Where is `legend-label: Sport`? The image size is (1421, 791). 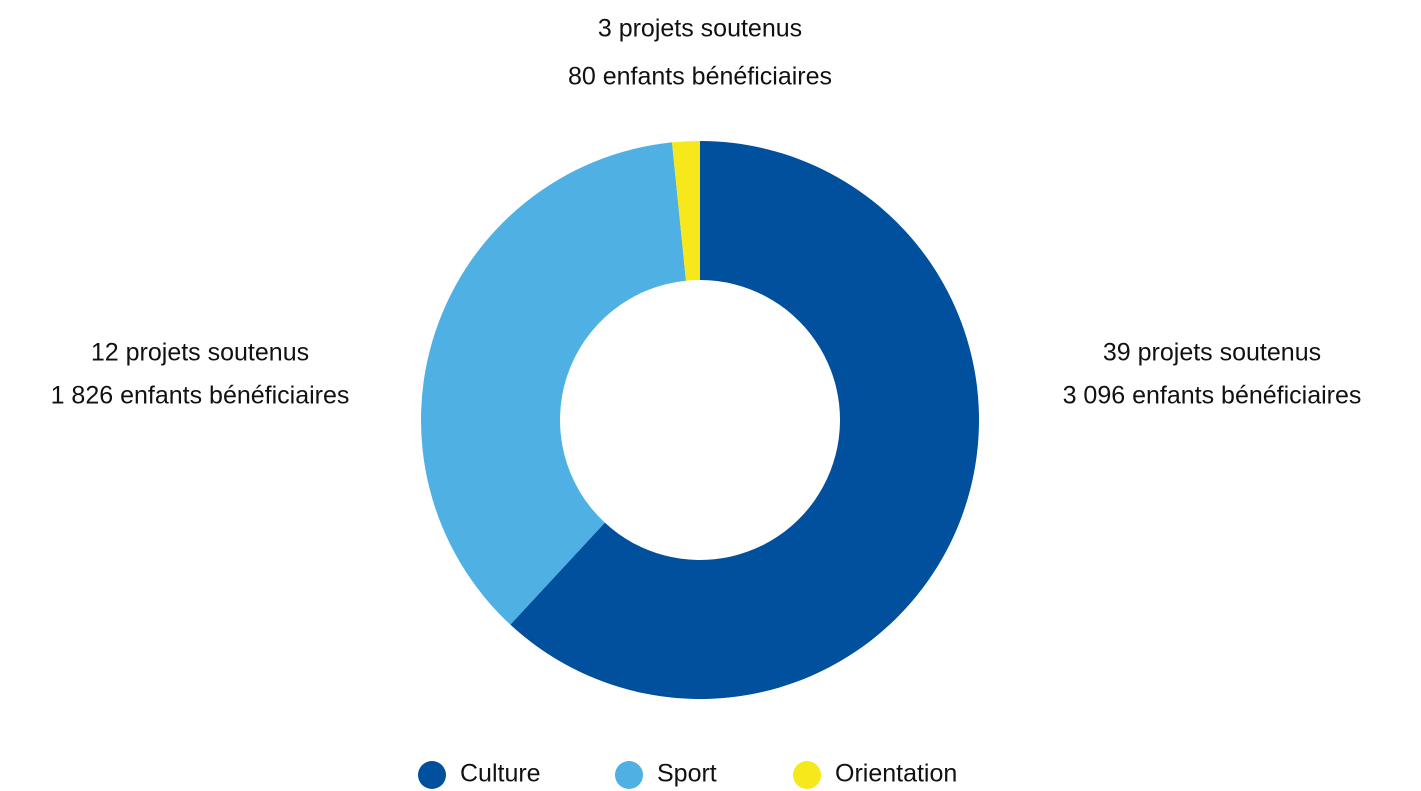 legend-label: Sport is located at coordinates (687, 774).